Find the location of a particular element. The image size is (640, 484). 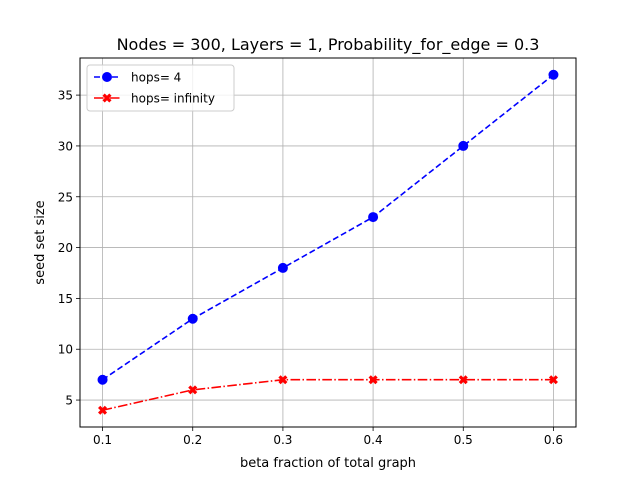

y-tick-label: 10 is located at coordinates (65, 350).